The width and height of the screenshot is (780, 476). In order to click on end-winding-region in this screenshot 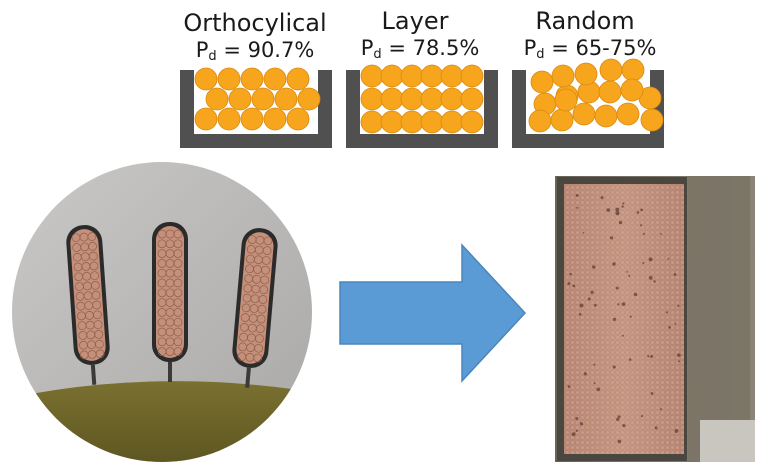, I will do `click(162, 421)`.